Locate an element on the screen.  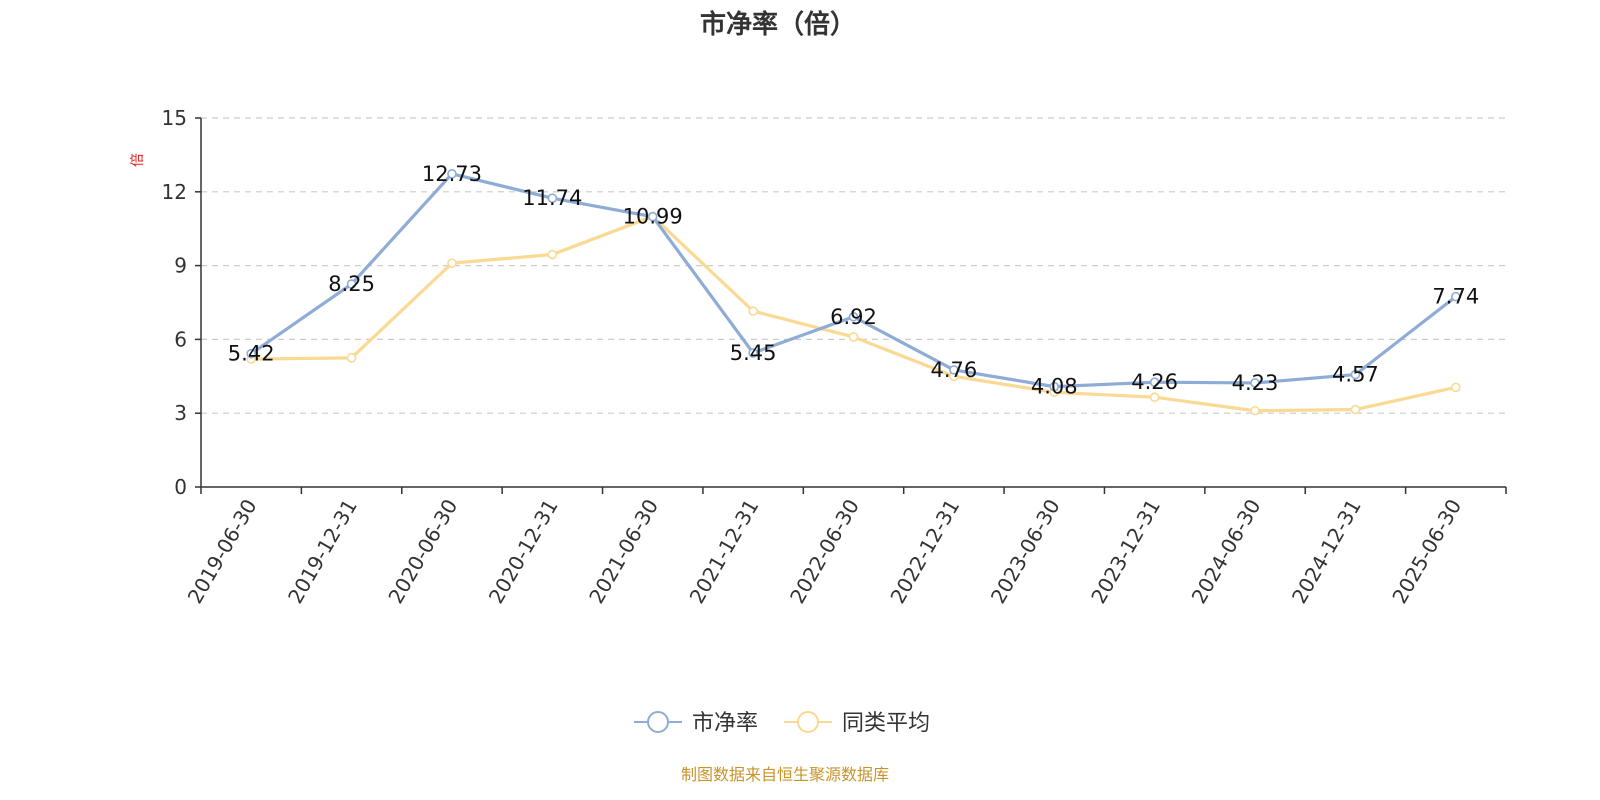
data-label: 11.74 is located at coordinates (552, 198).